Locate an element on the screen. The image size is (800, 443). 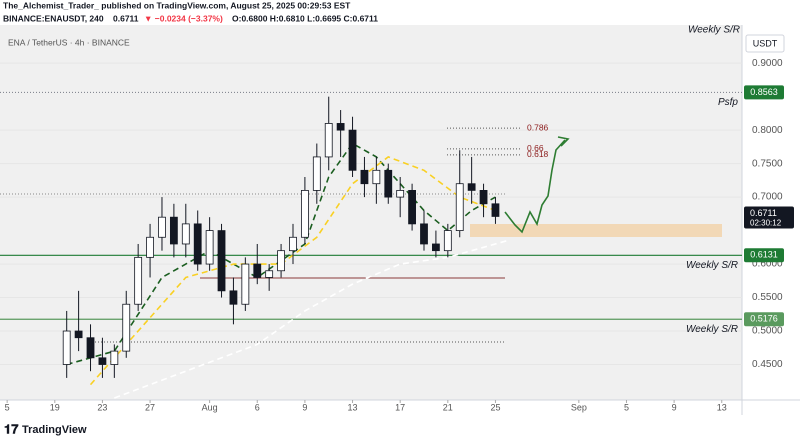
projection-path is located at coordinates (535, 186).